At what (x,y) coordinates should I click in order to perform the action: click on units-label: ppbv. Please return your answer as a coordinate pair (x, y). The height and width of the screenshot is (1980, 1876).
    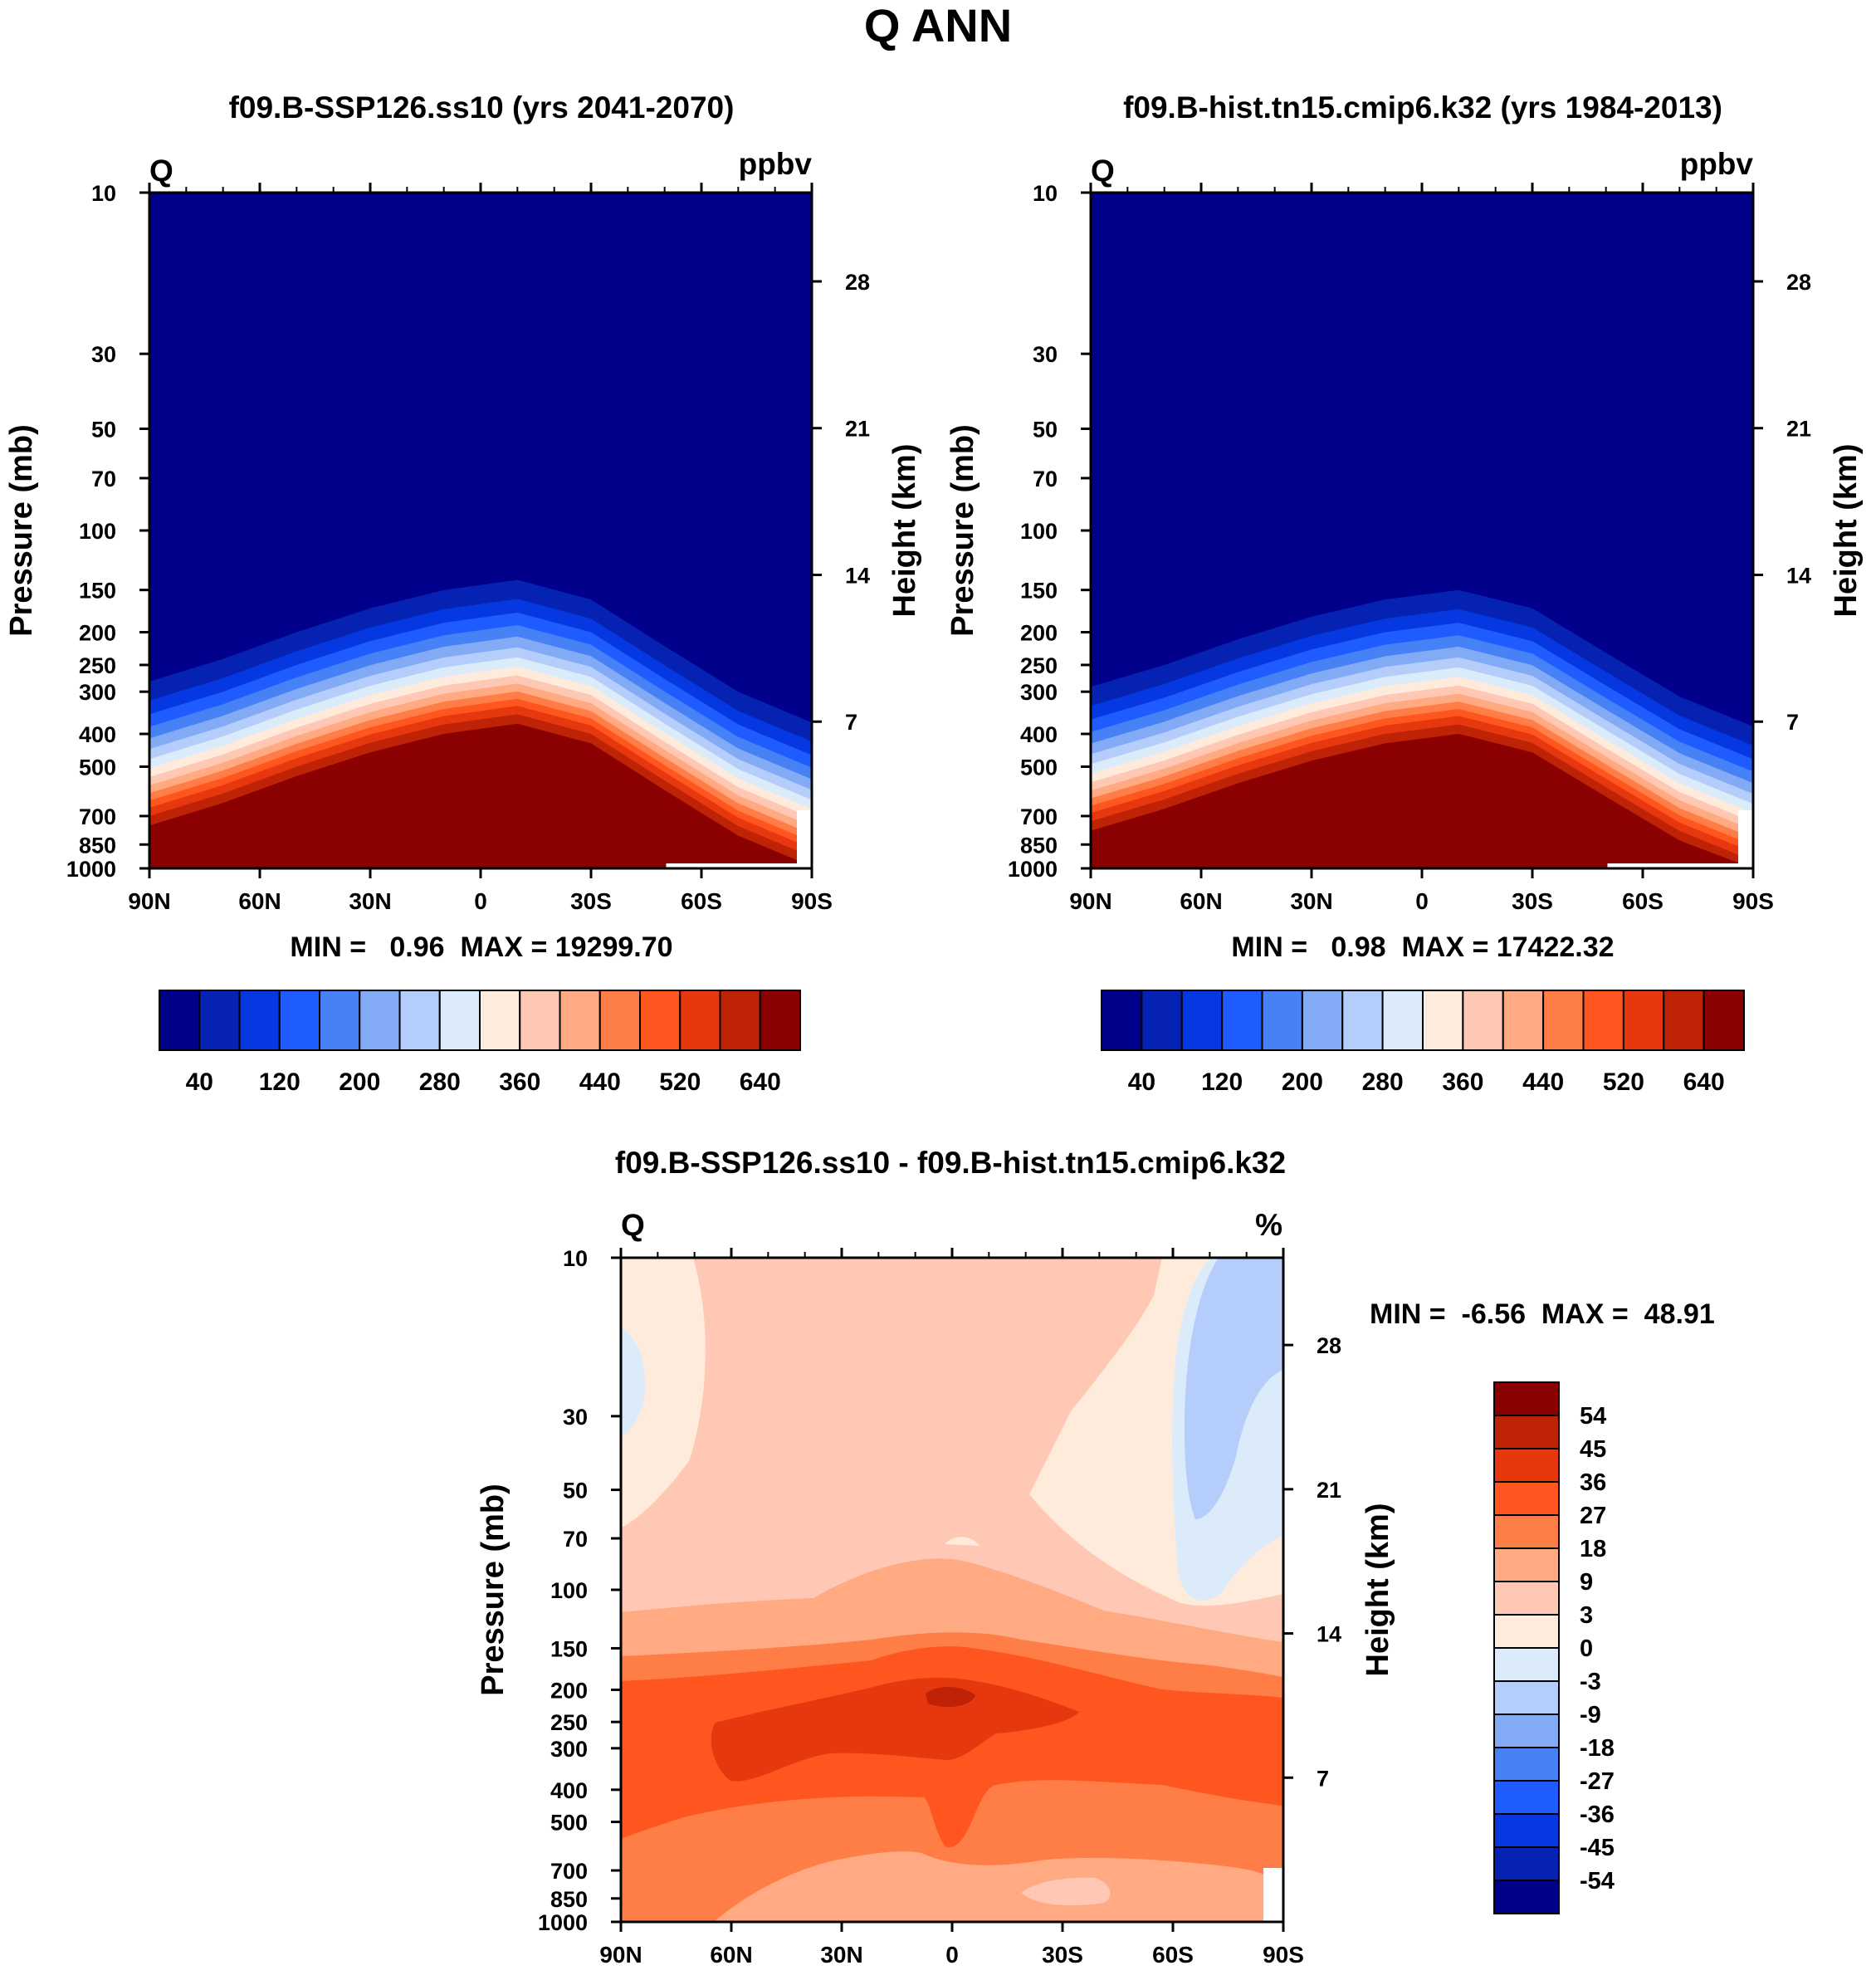
    Looking at the image, I should click on (1717, 164).